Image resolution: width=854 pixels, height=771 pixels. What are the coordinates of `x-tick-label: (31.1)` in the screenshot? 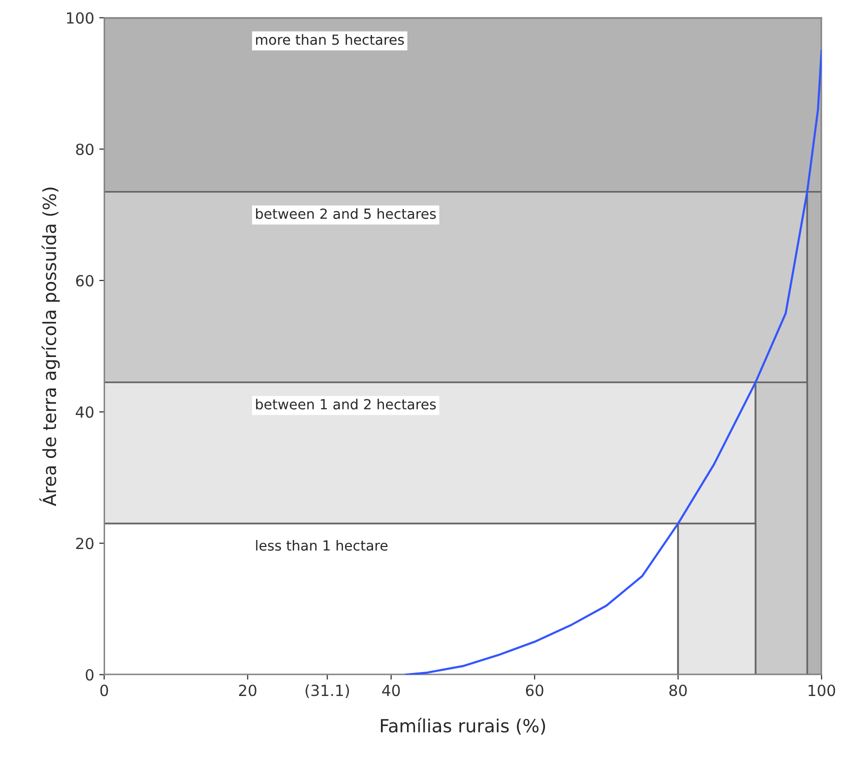 It's located at (327, 691).